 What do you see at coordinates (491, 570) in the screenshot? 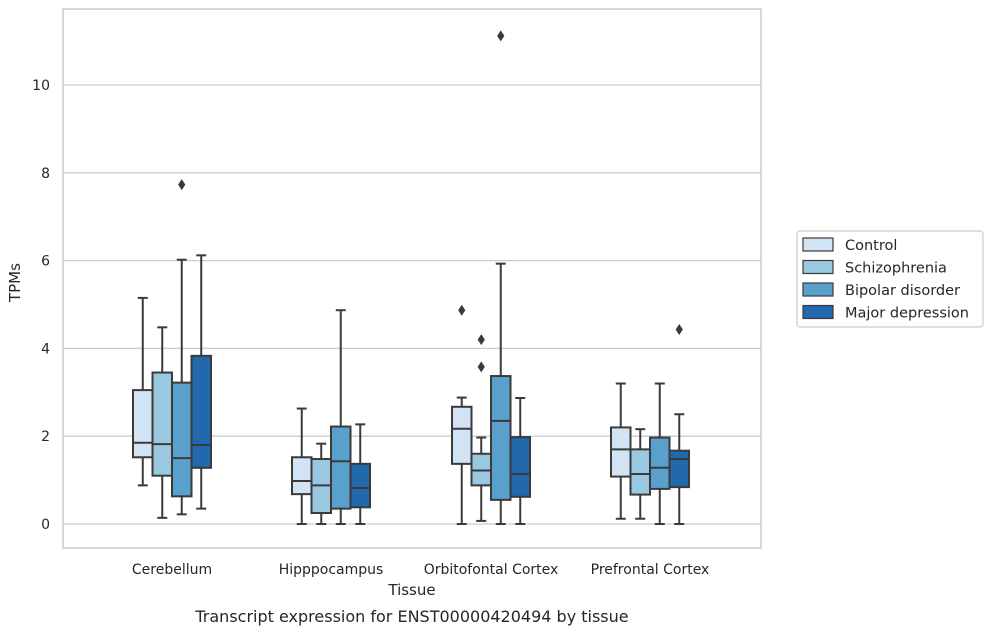
I see `x-tick-label: Orbitofontal Cortex` at bounding box center [491, 570].